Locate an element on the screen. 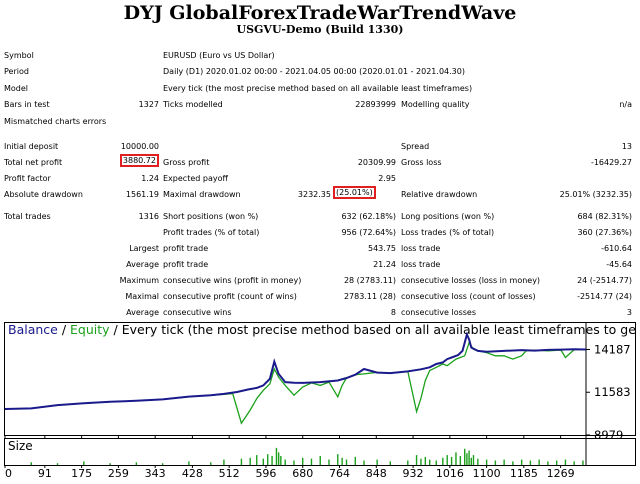 The height and width of the screenshot is (484, 640). maximal-cons-profit-value: 2783.11 (28) is located at coordinates (369, 296).